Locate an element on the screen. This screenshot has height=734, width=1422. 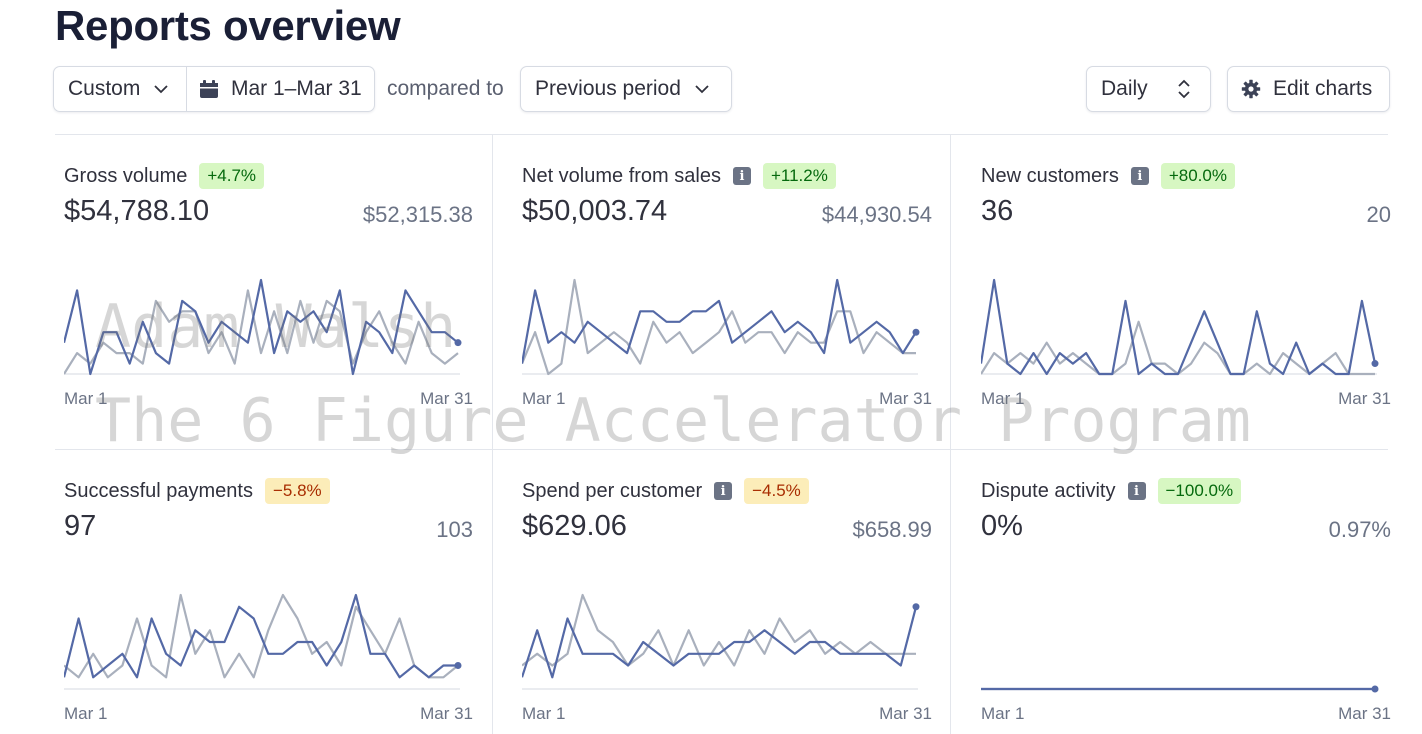
date-range-selector: Custom Mar 1–Mar 31 is located at coordinates (214, 89).